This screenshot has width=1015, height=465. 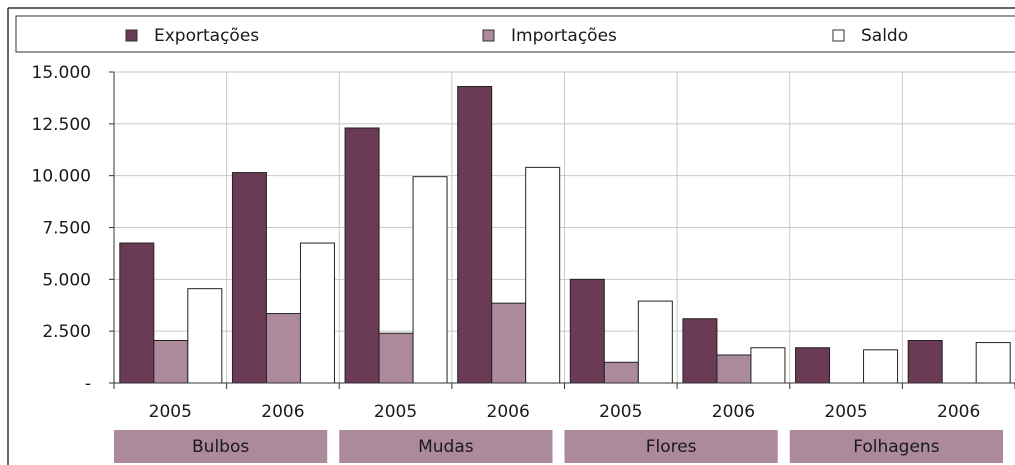 What do you see at coordinates (131, 35) in the screenshot?
I see `legend-swatch-exportacoes` at bounding box center [131, 35].